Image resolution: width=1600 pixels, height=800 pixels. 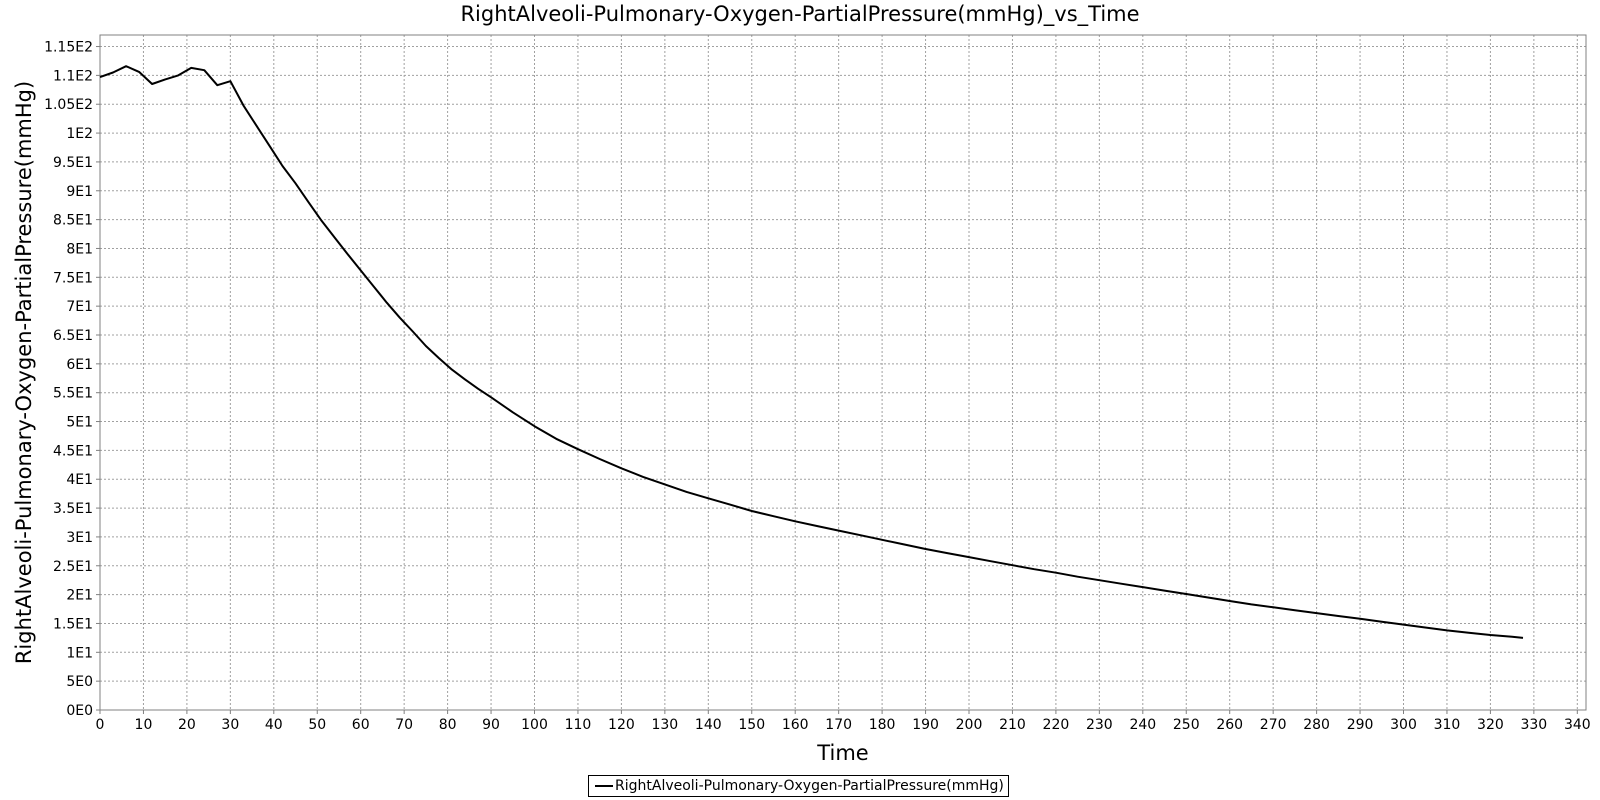 What do you see at coordinates (73, 76) in the screenshot?
I see `y-tick-label: 1.1E2` at bounding box center [73, 76].